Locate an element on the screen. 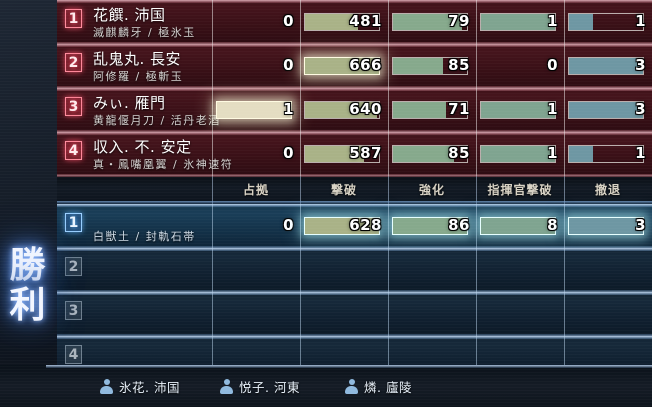  stat-value-retreat: 1 is located at coordinates (640, 21).